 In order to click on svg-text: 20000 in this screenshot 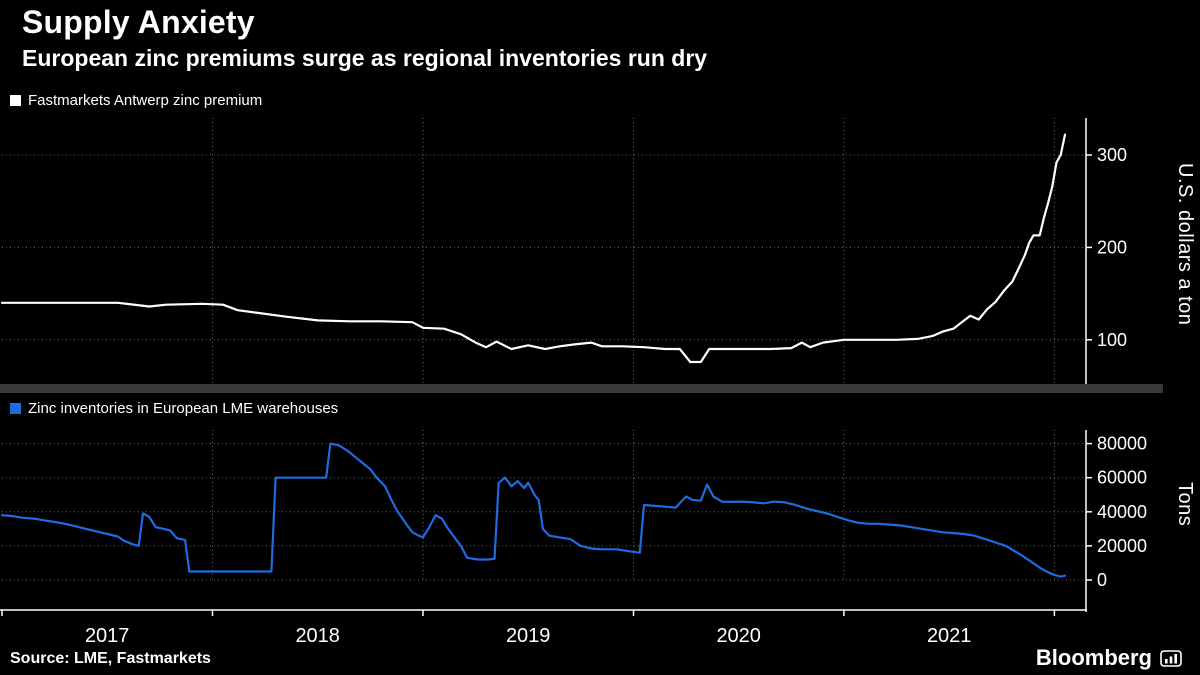, I will do `click(1122, 546)`.